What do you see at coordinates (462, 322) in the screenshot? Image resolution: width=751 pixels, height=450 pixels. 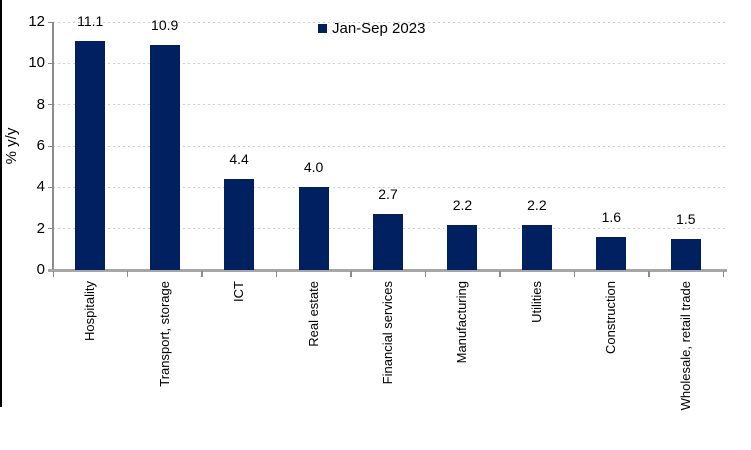 I see `x-axis-category-label: Manufacturing` at bounding box center [462, 322].